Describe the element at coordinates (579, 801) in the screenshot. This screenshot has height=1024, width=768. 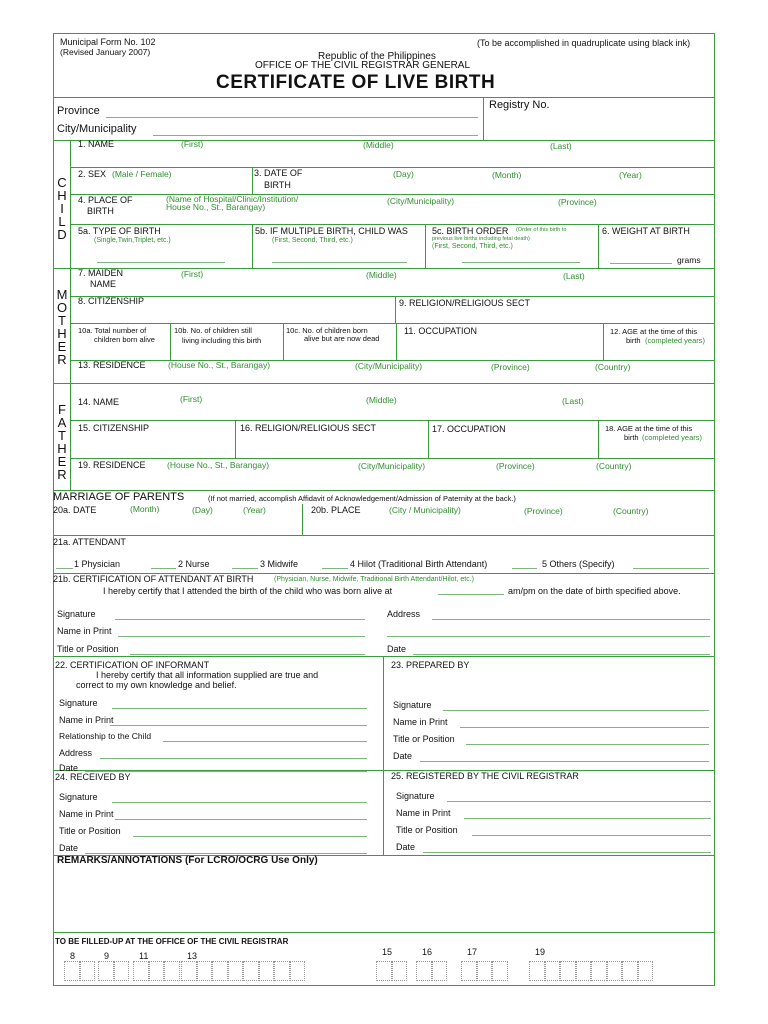
I see `registered-signature-field` at that location.